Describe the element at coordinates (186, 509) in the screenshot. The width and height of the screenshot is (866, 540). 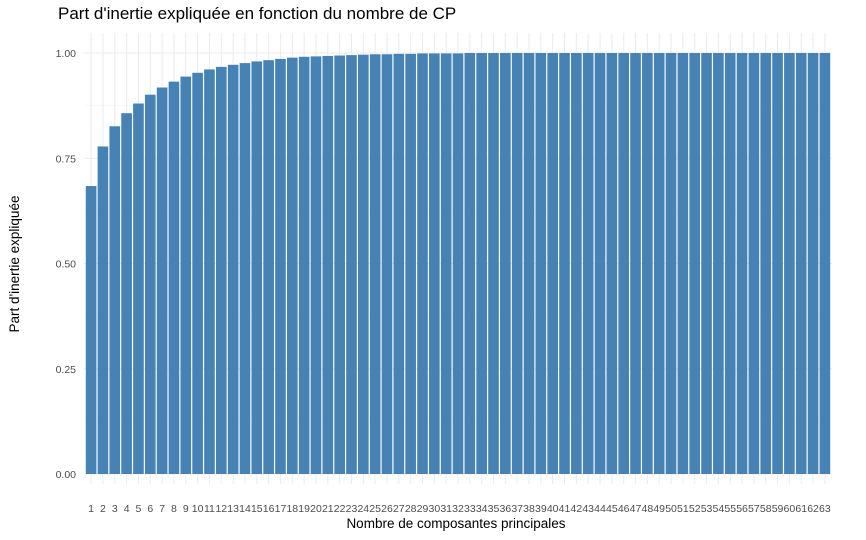
I see `x-tick-label: 9` at that location.